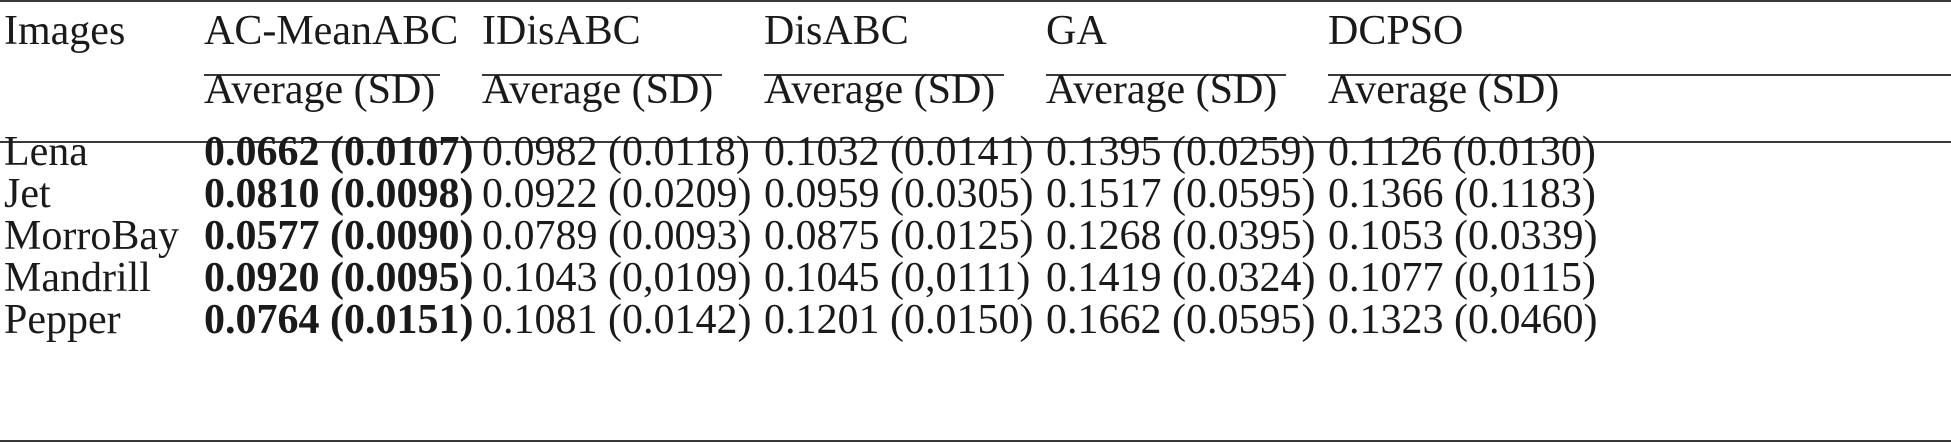  What do you see at coordinates (899, 194) in the screenshot?
I see `cell-jet-disabc: 0.0959 (0.0305)` at bounding box center [899, 194].